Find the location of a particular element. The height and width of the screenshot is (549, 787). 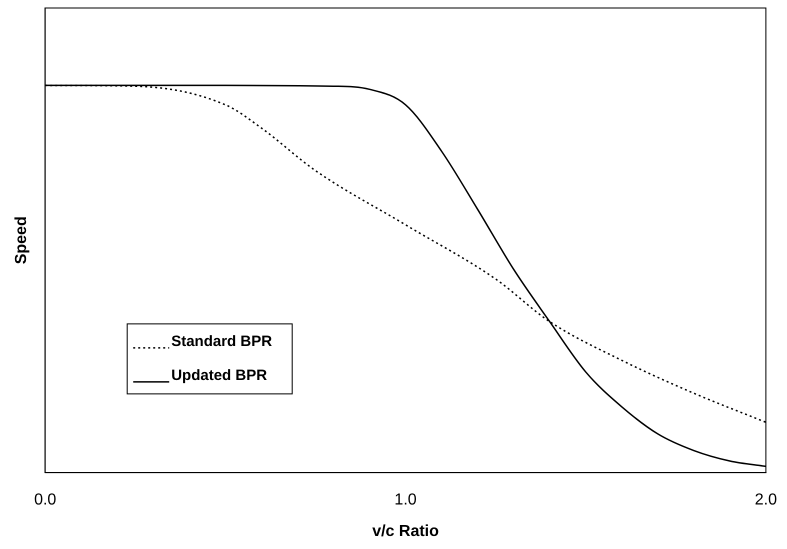

x-tick-label: 1.0 is located at coordinates (405, 500).